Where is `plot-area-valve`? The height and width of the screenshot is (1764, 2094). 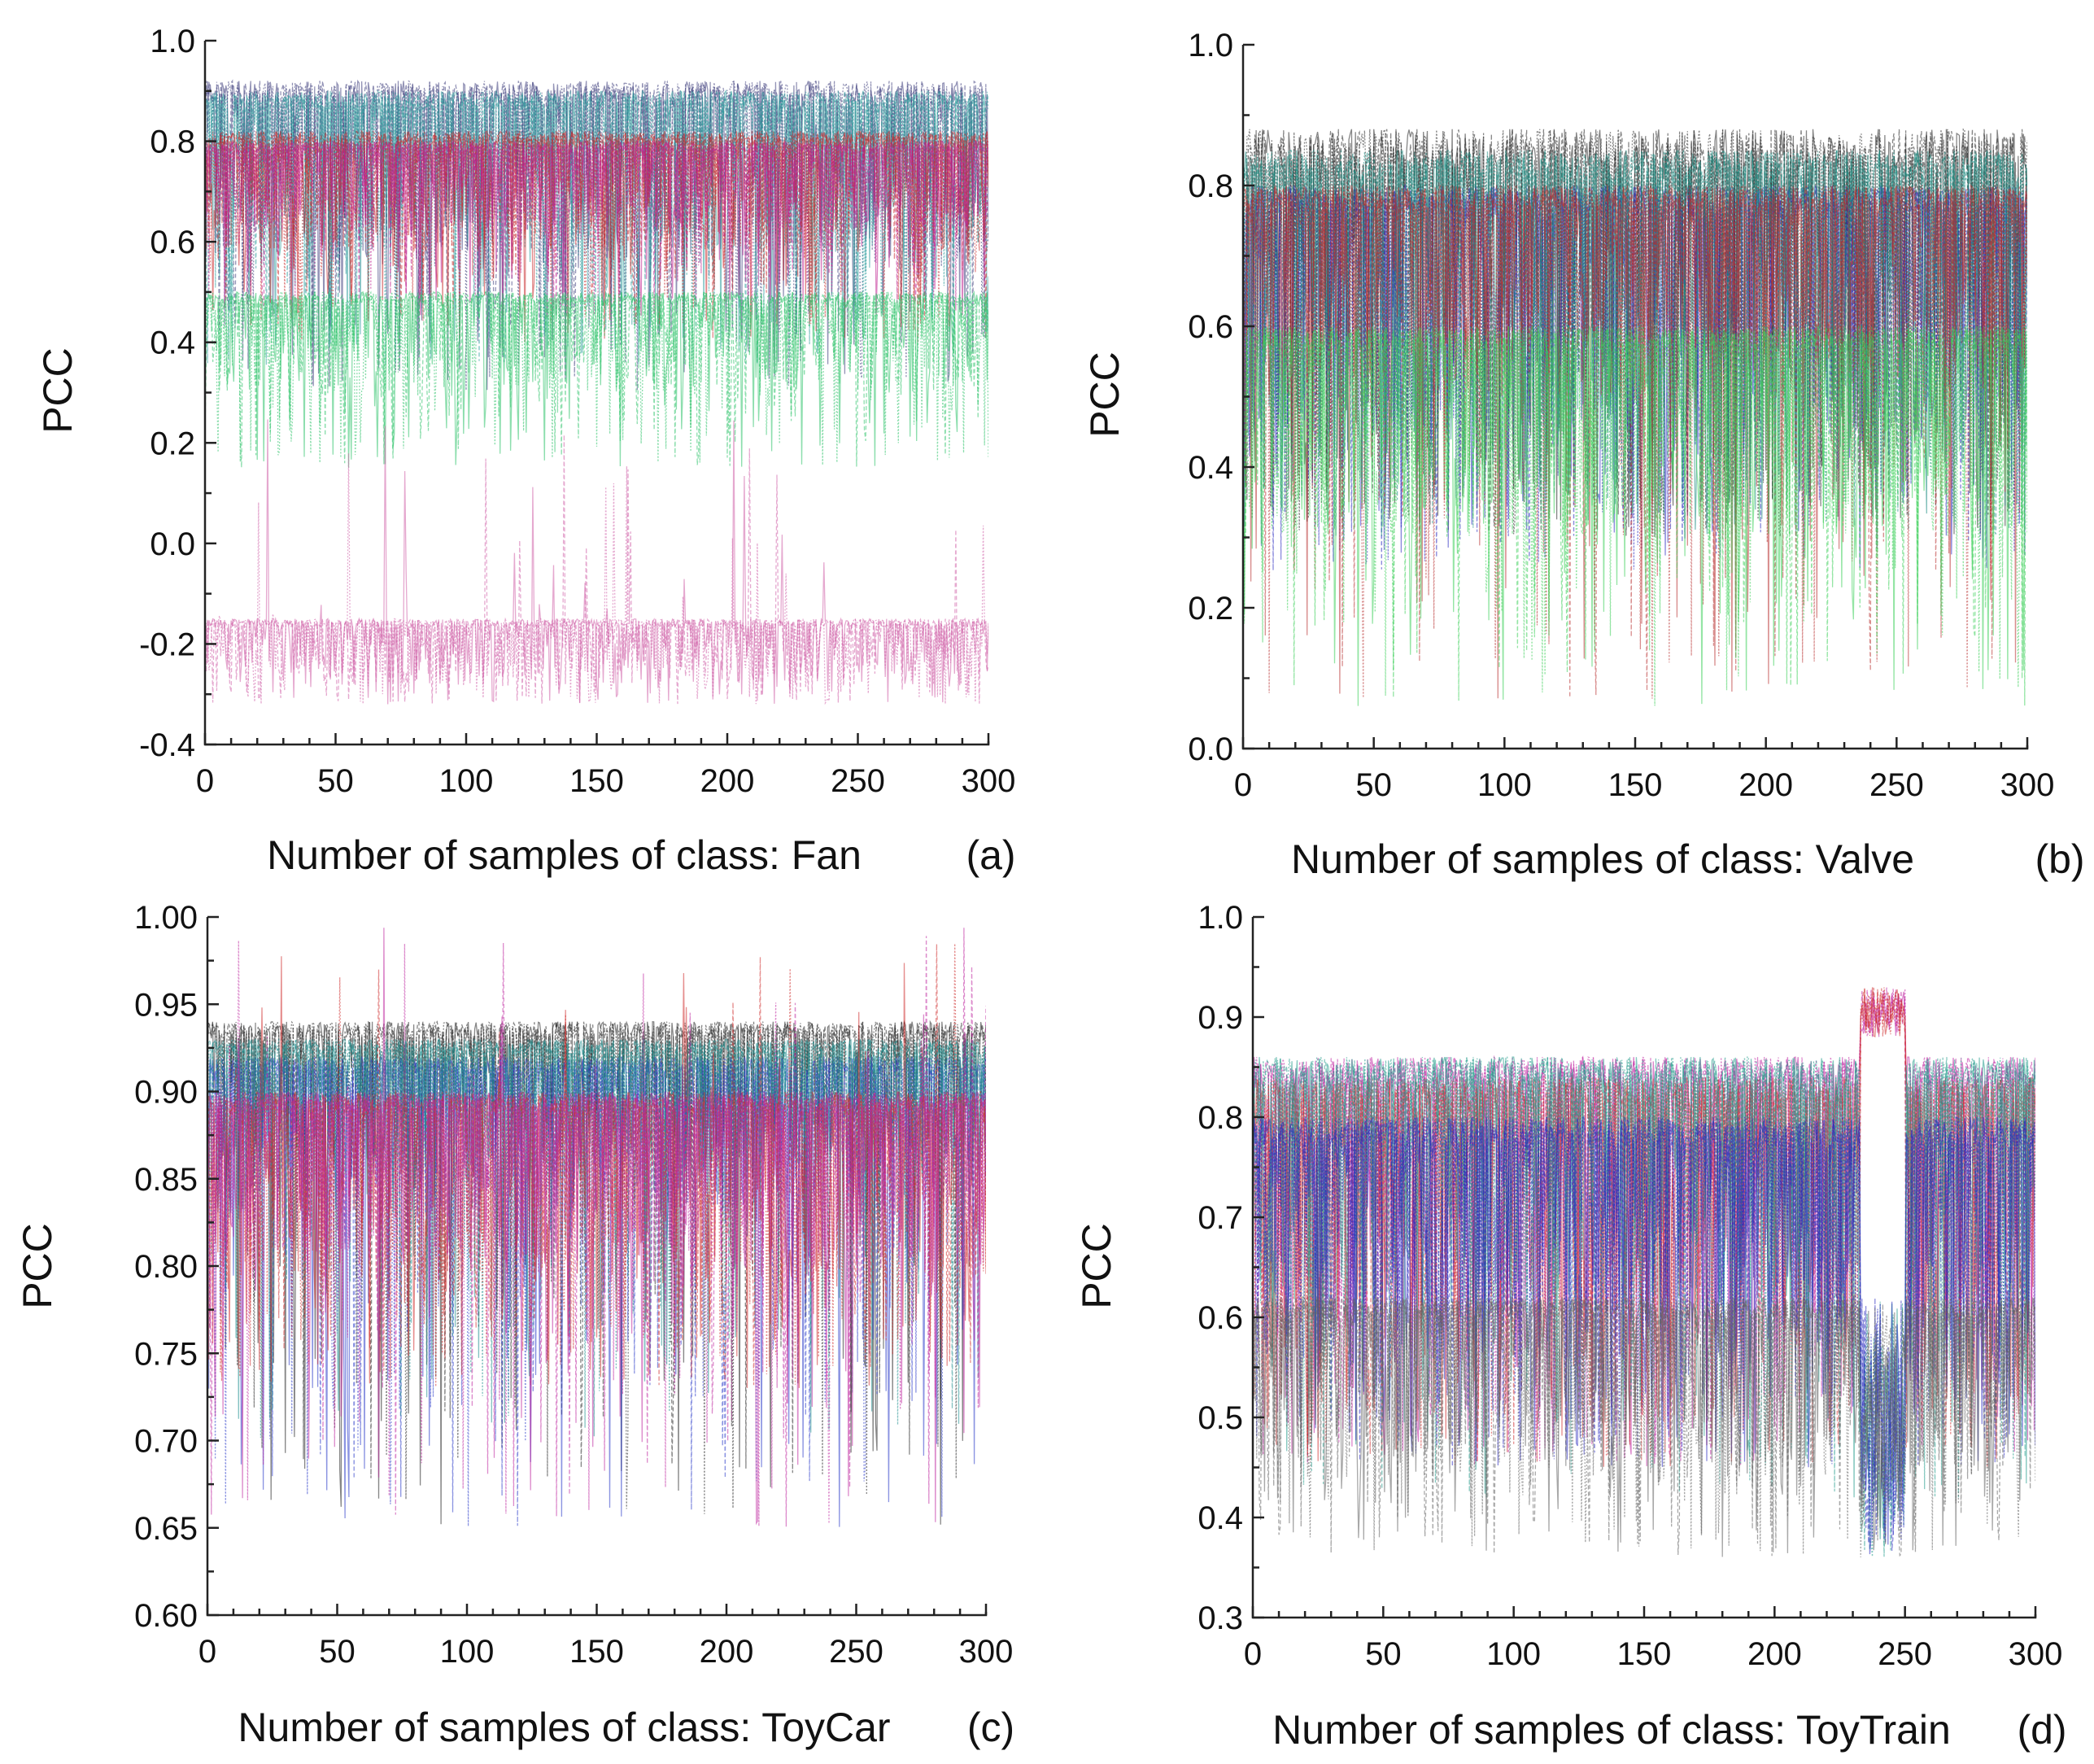
plot-area-valve is located at coordinates (1635, 416).